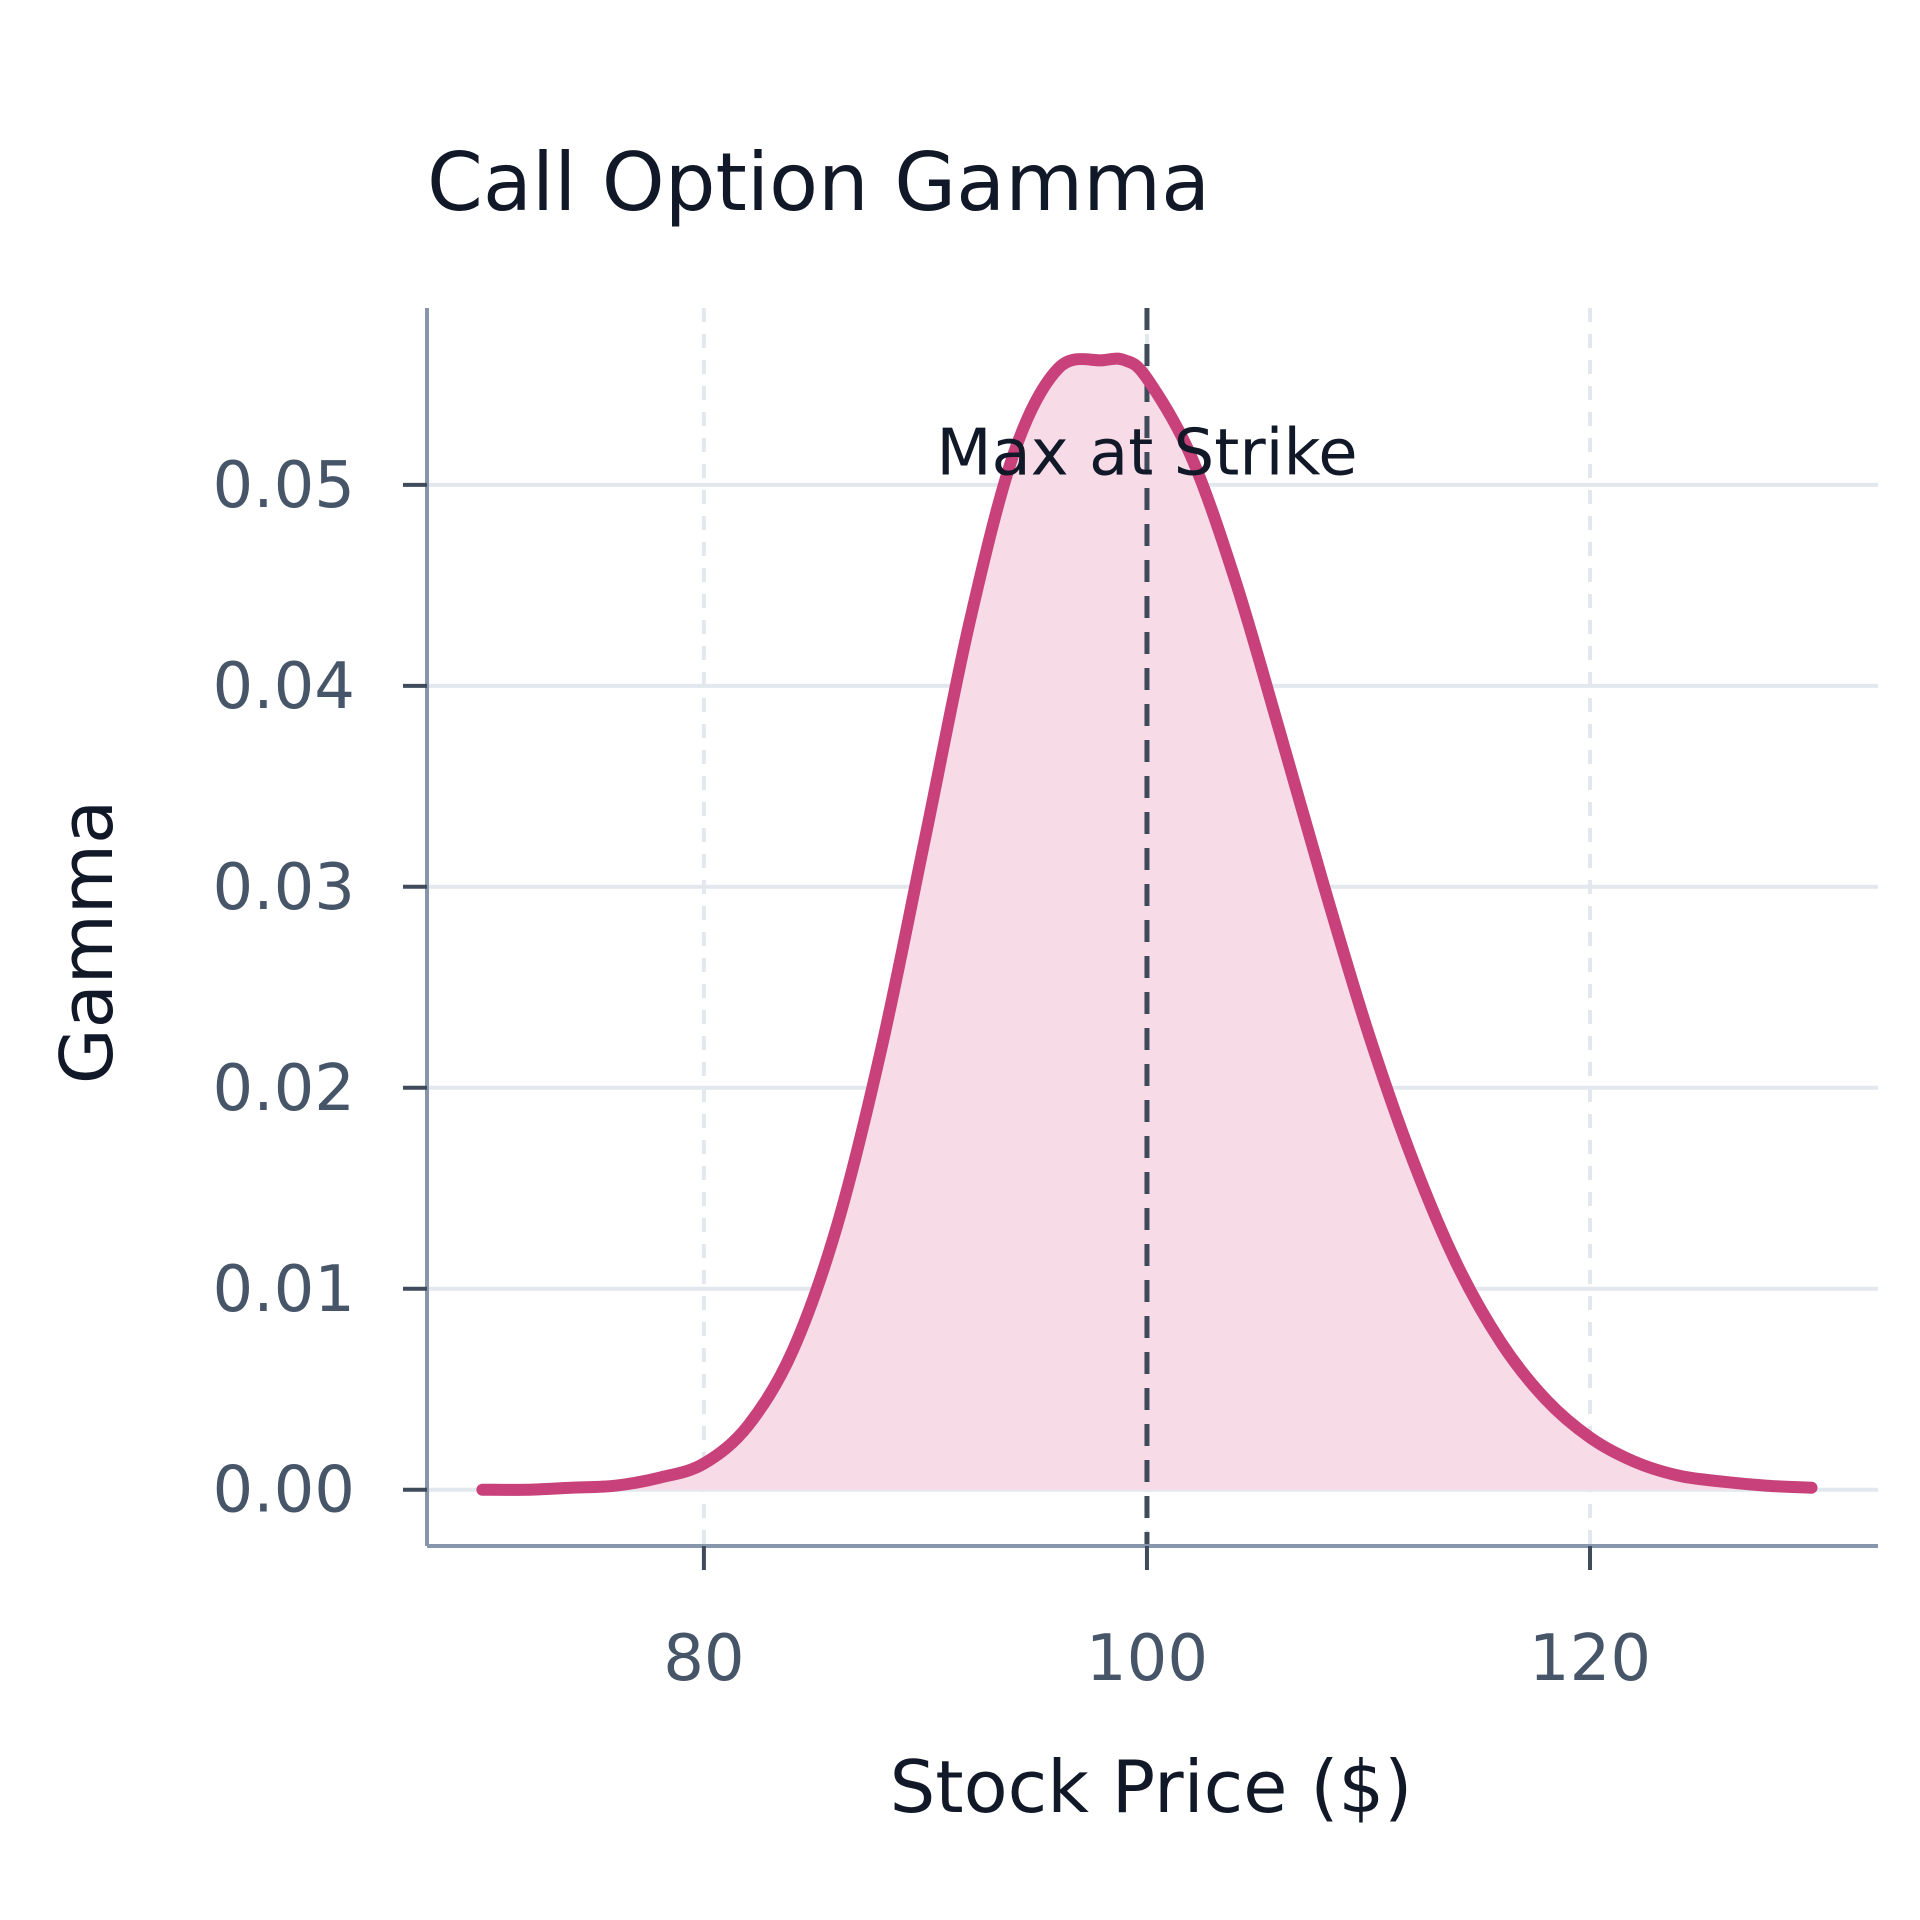 This screenshot has height=1920, width=1920. Describe the element at coordinates (284, 1491) in the screenshot. I see `y-tick-label-0: 0.00` at that location.